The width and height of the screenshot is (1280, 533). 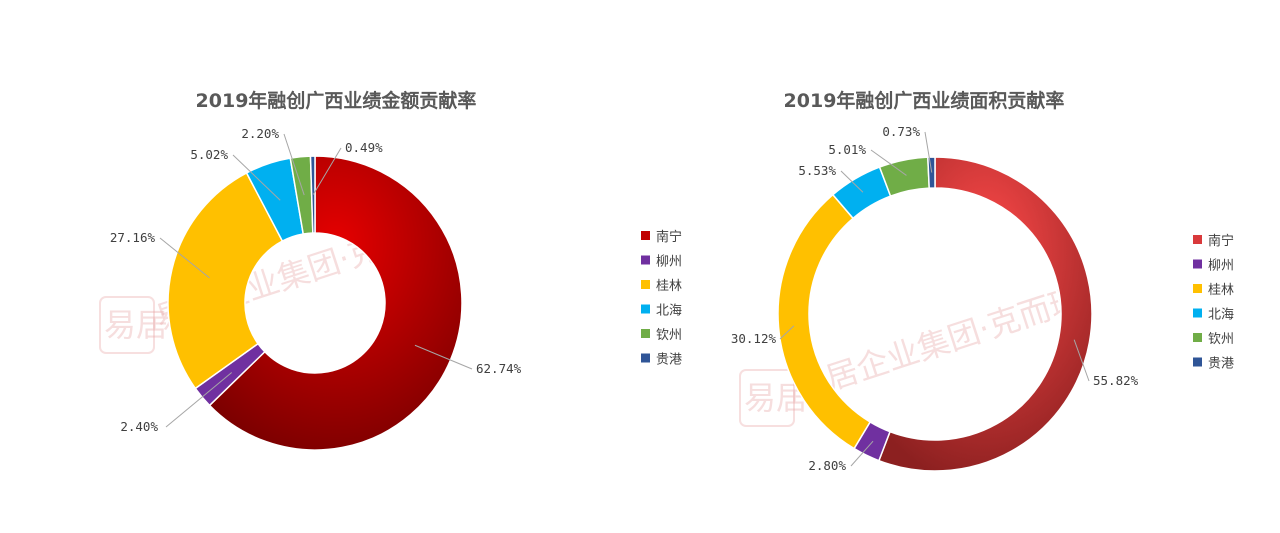 I want to click on chart-title: 2019年融创广西业绩金额贡献率, so click(x=336, y=100).